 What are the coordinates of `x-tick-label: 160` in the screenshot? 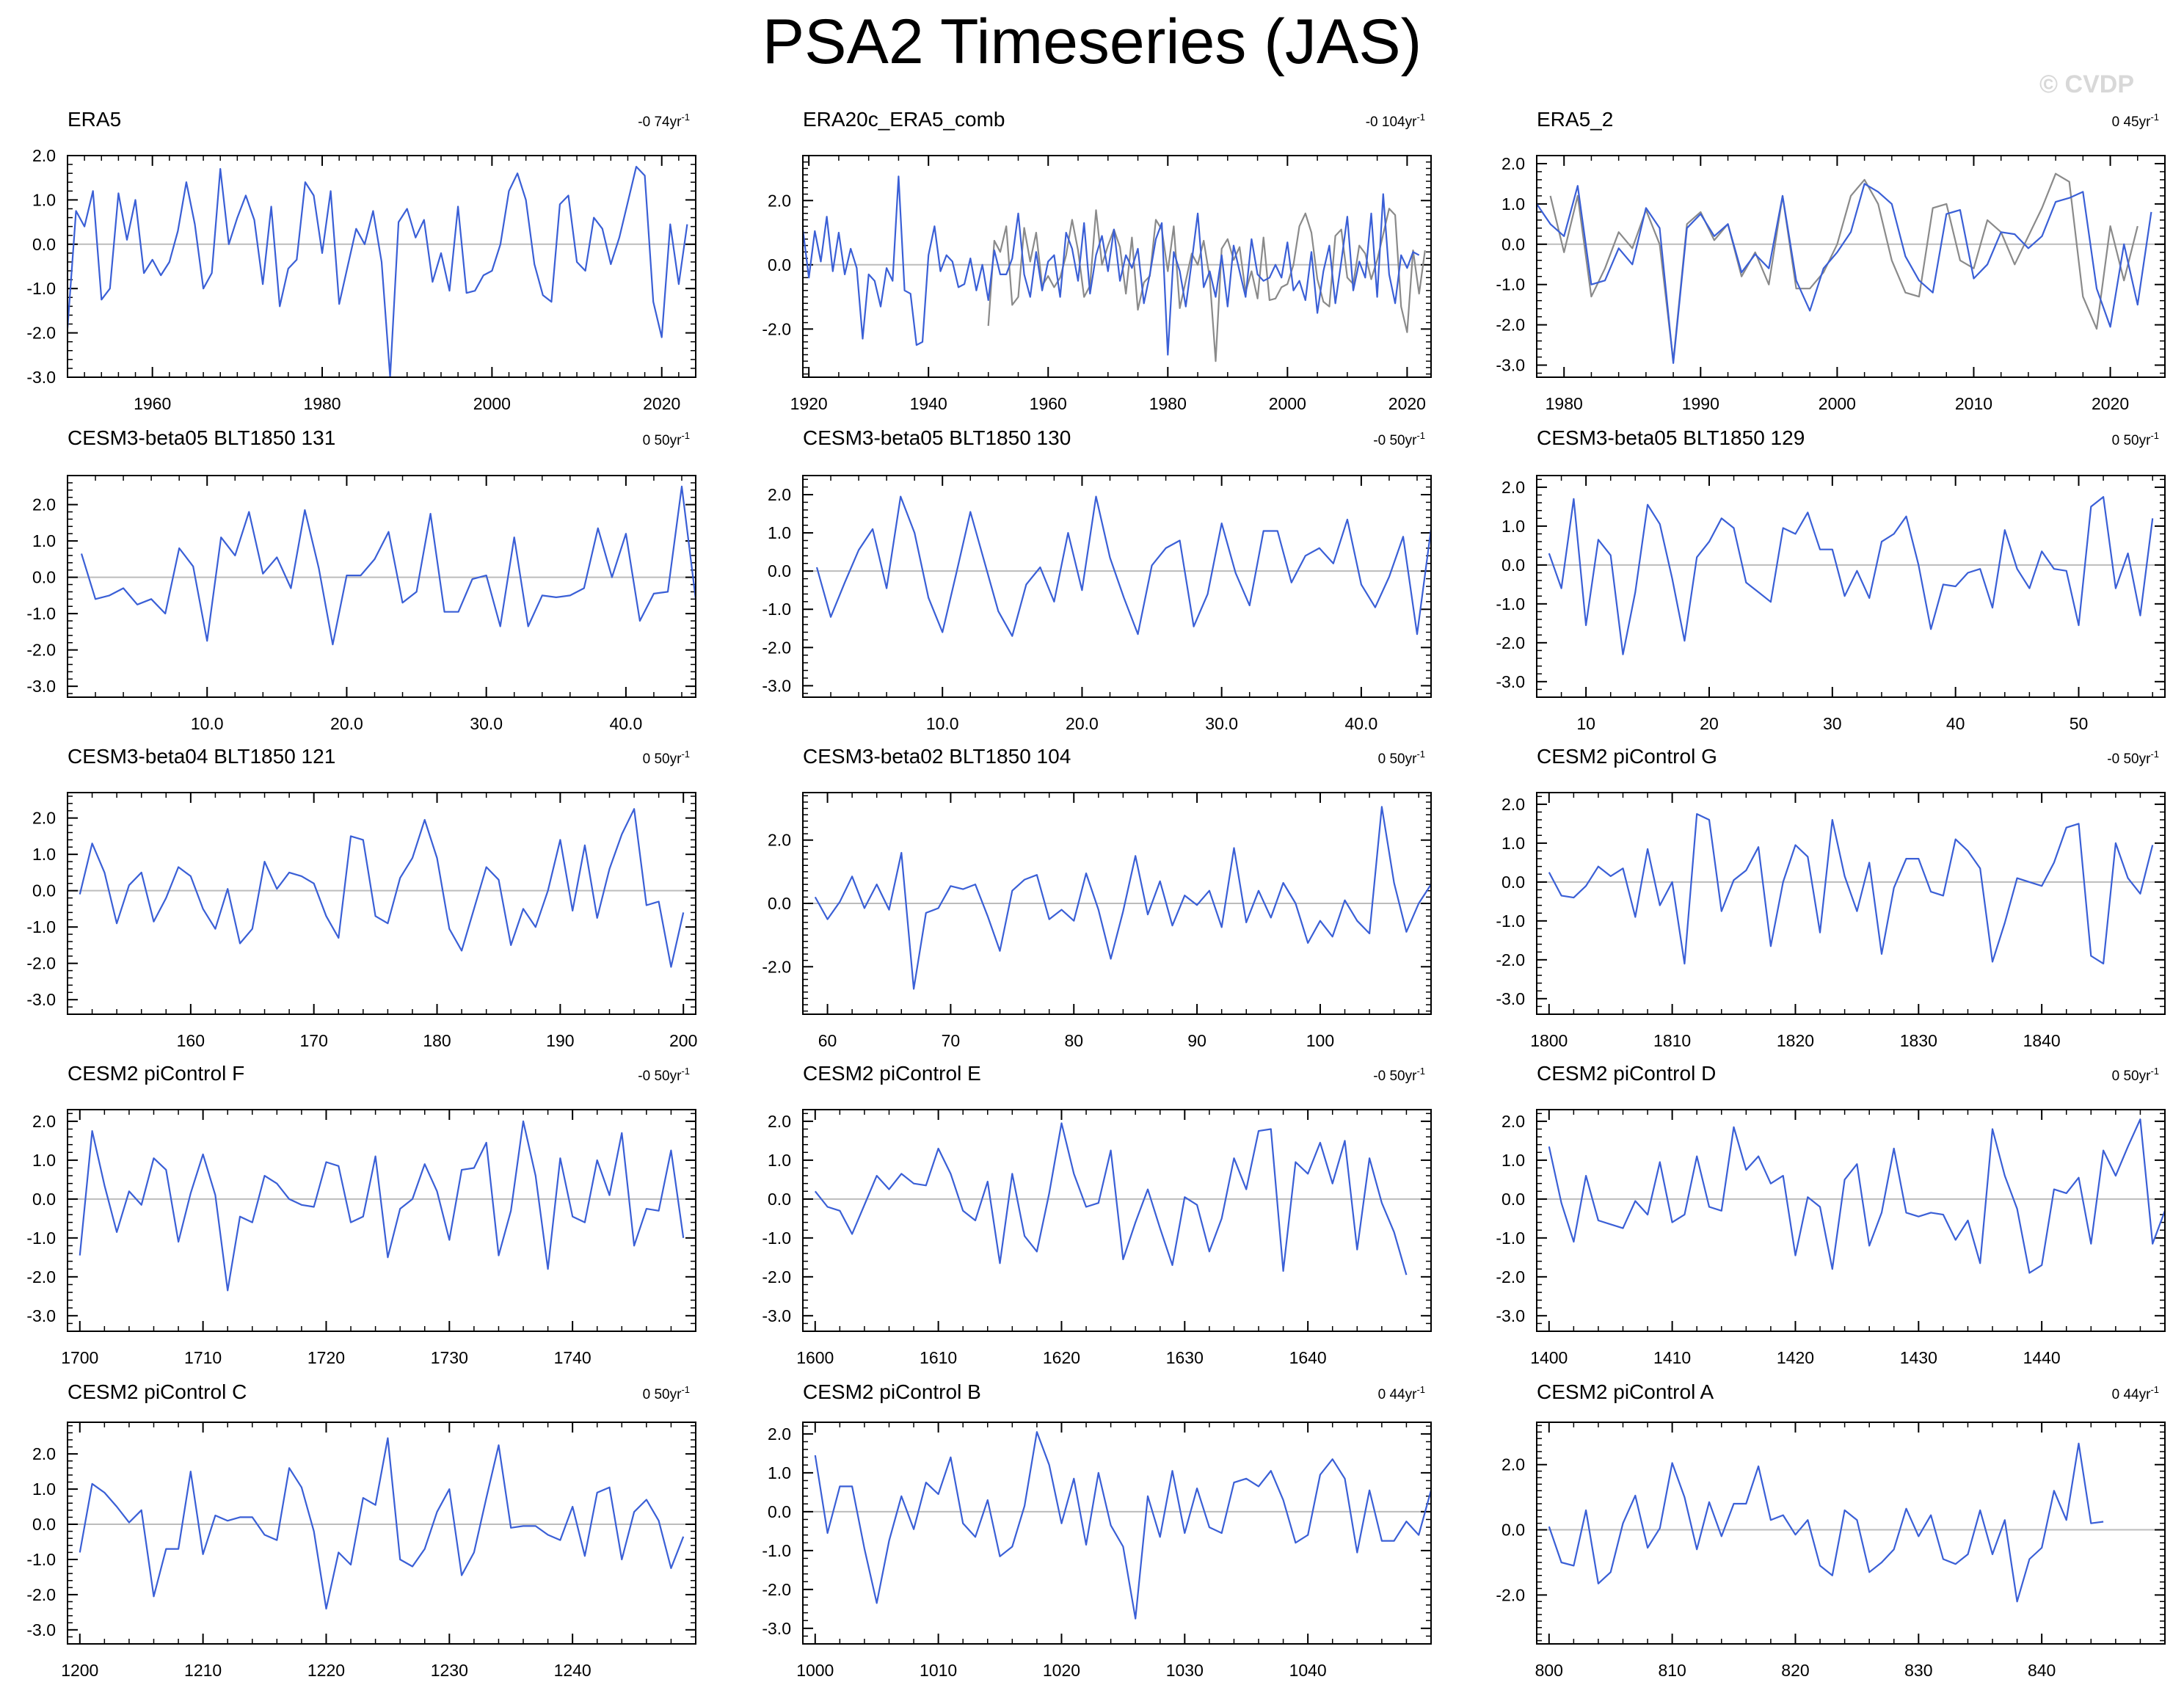 It's located at (191, 1040).